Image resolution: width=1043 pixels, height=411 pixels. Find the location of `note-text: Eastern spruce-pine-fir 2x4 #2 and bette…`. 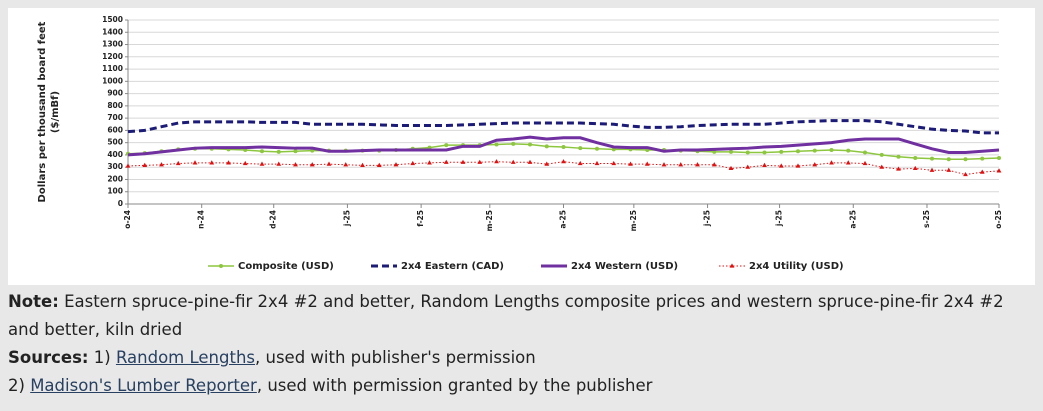

note-text: Eastern spruce-pine-fir 2x4 #2 and bette… is located at coordinates (506, 315).